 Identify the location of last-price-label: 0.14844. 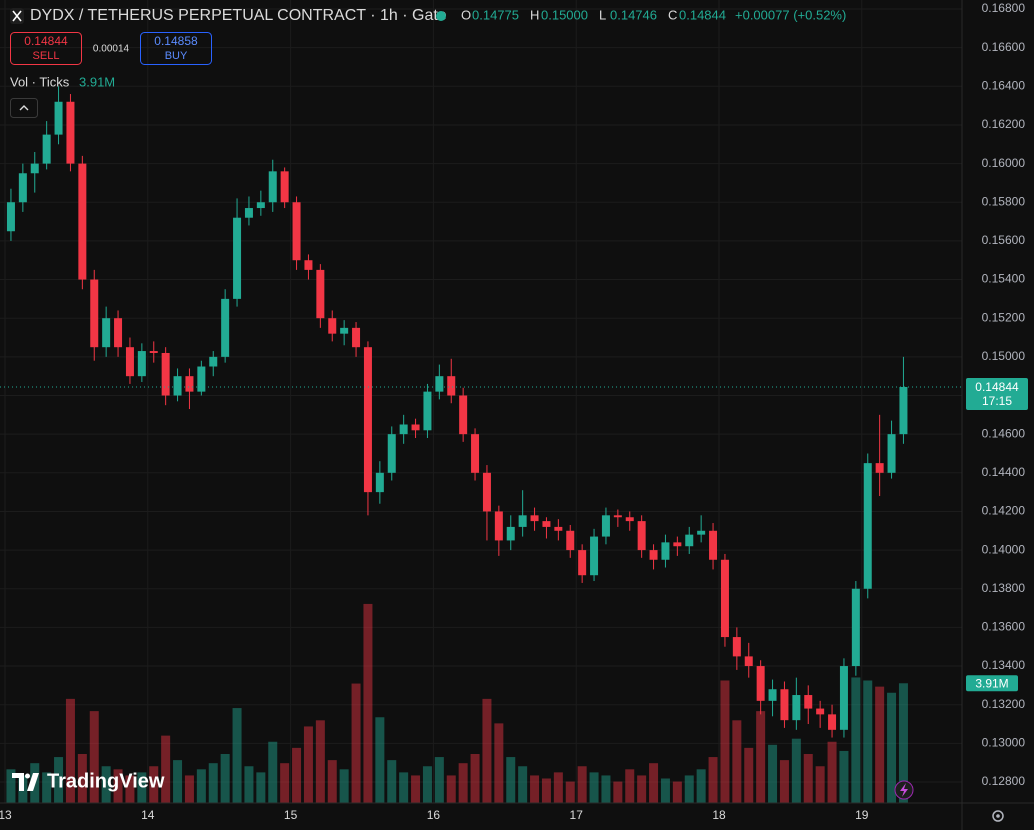
(997, 387).